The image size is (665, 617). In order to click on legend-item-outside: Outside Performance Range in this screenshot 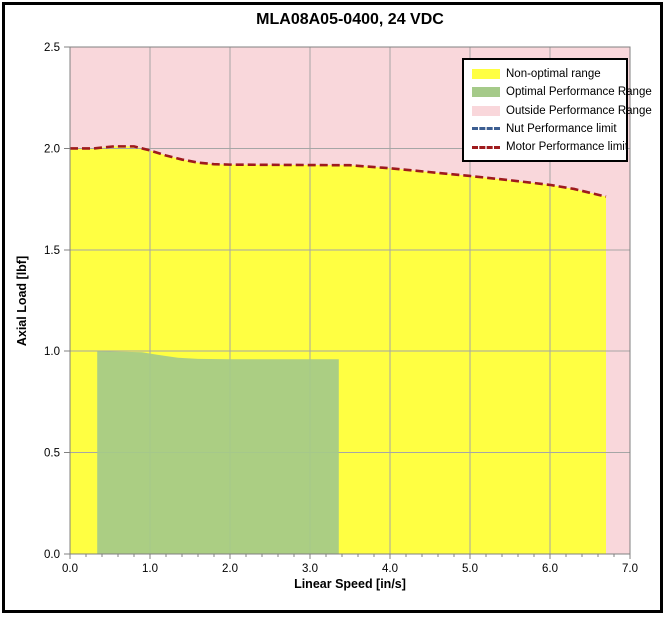, I will do `click(562, 111)`.